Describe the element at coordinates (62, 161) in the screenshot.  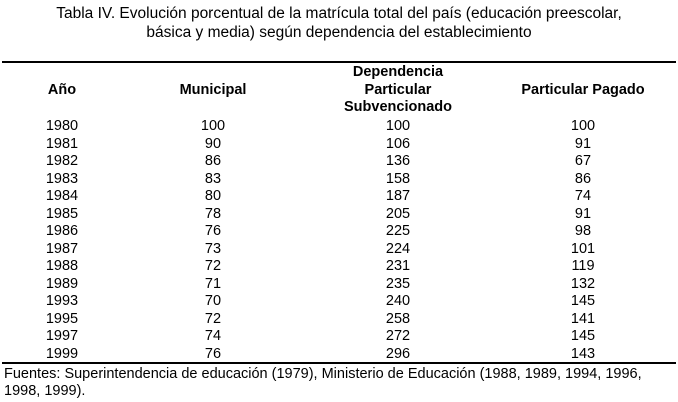
I see `cell-year: 1982` at that location.